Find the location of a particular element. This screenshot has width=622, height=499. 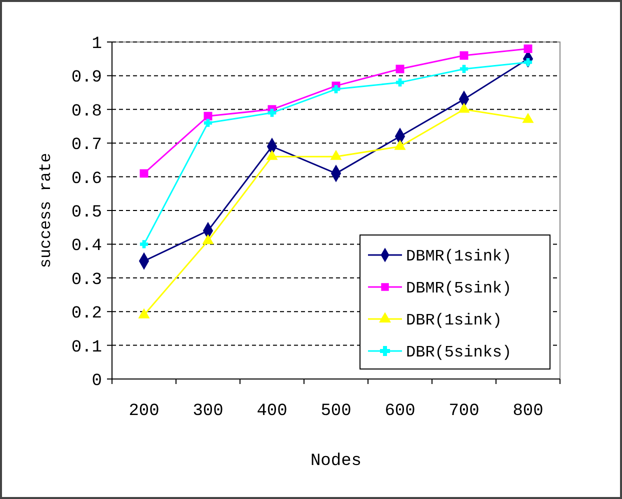

x-axis-title: Nodes is located at coordinates (336, 461).